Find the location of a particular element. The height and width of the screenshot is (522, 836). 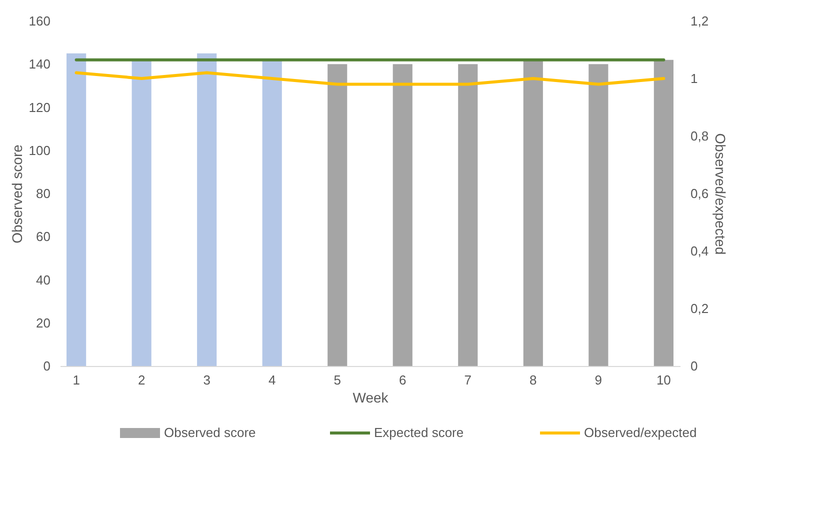

y-tick-label: 160 is located at coordinates (39, 21).